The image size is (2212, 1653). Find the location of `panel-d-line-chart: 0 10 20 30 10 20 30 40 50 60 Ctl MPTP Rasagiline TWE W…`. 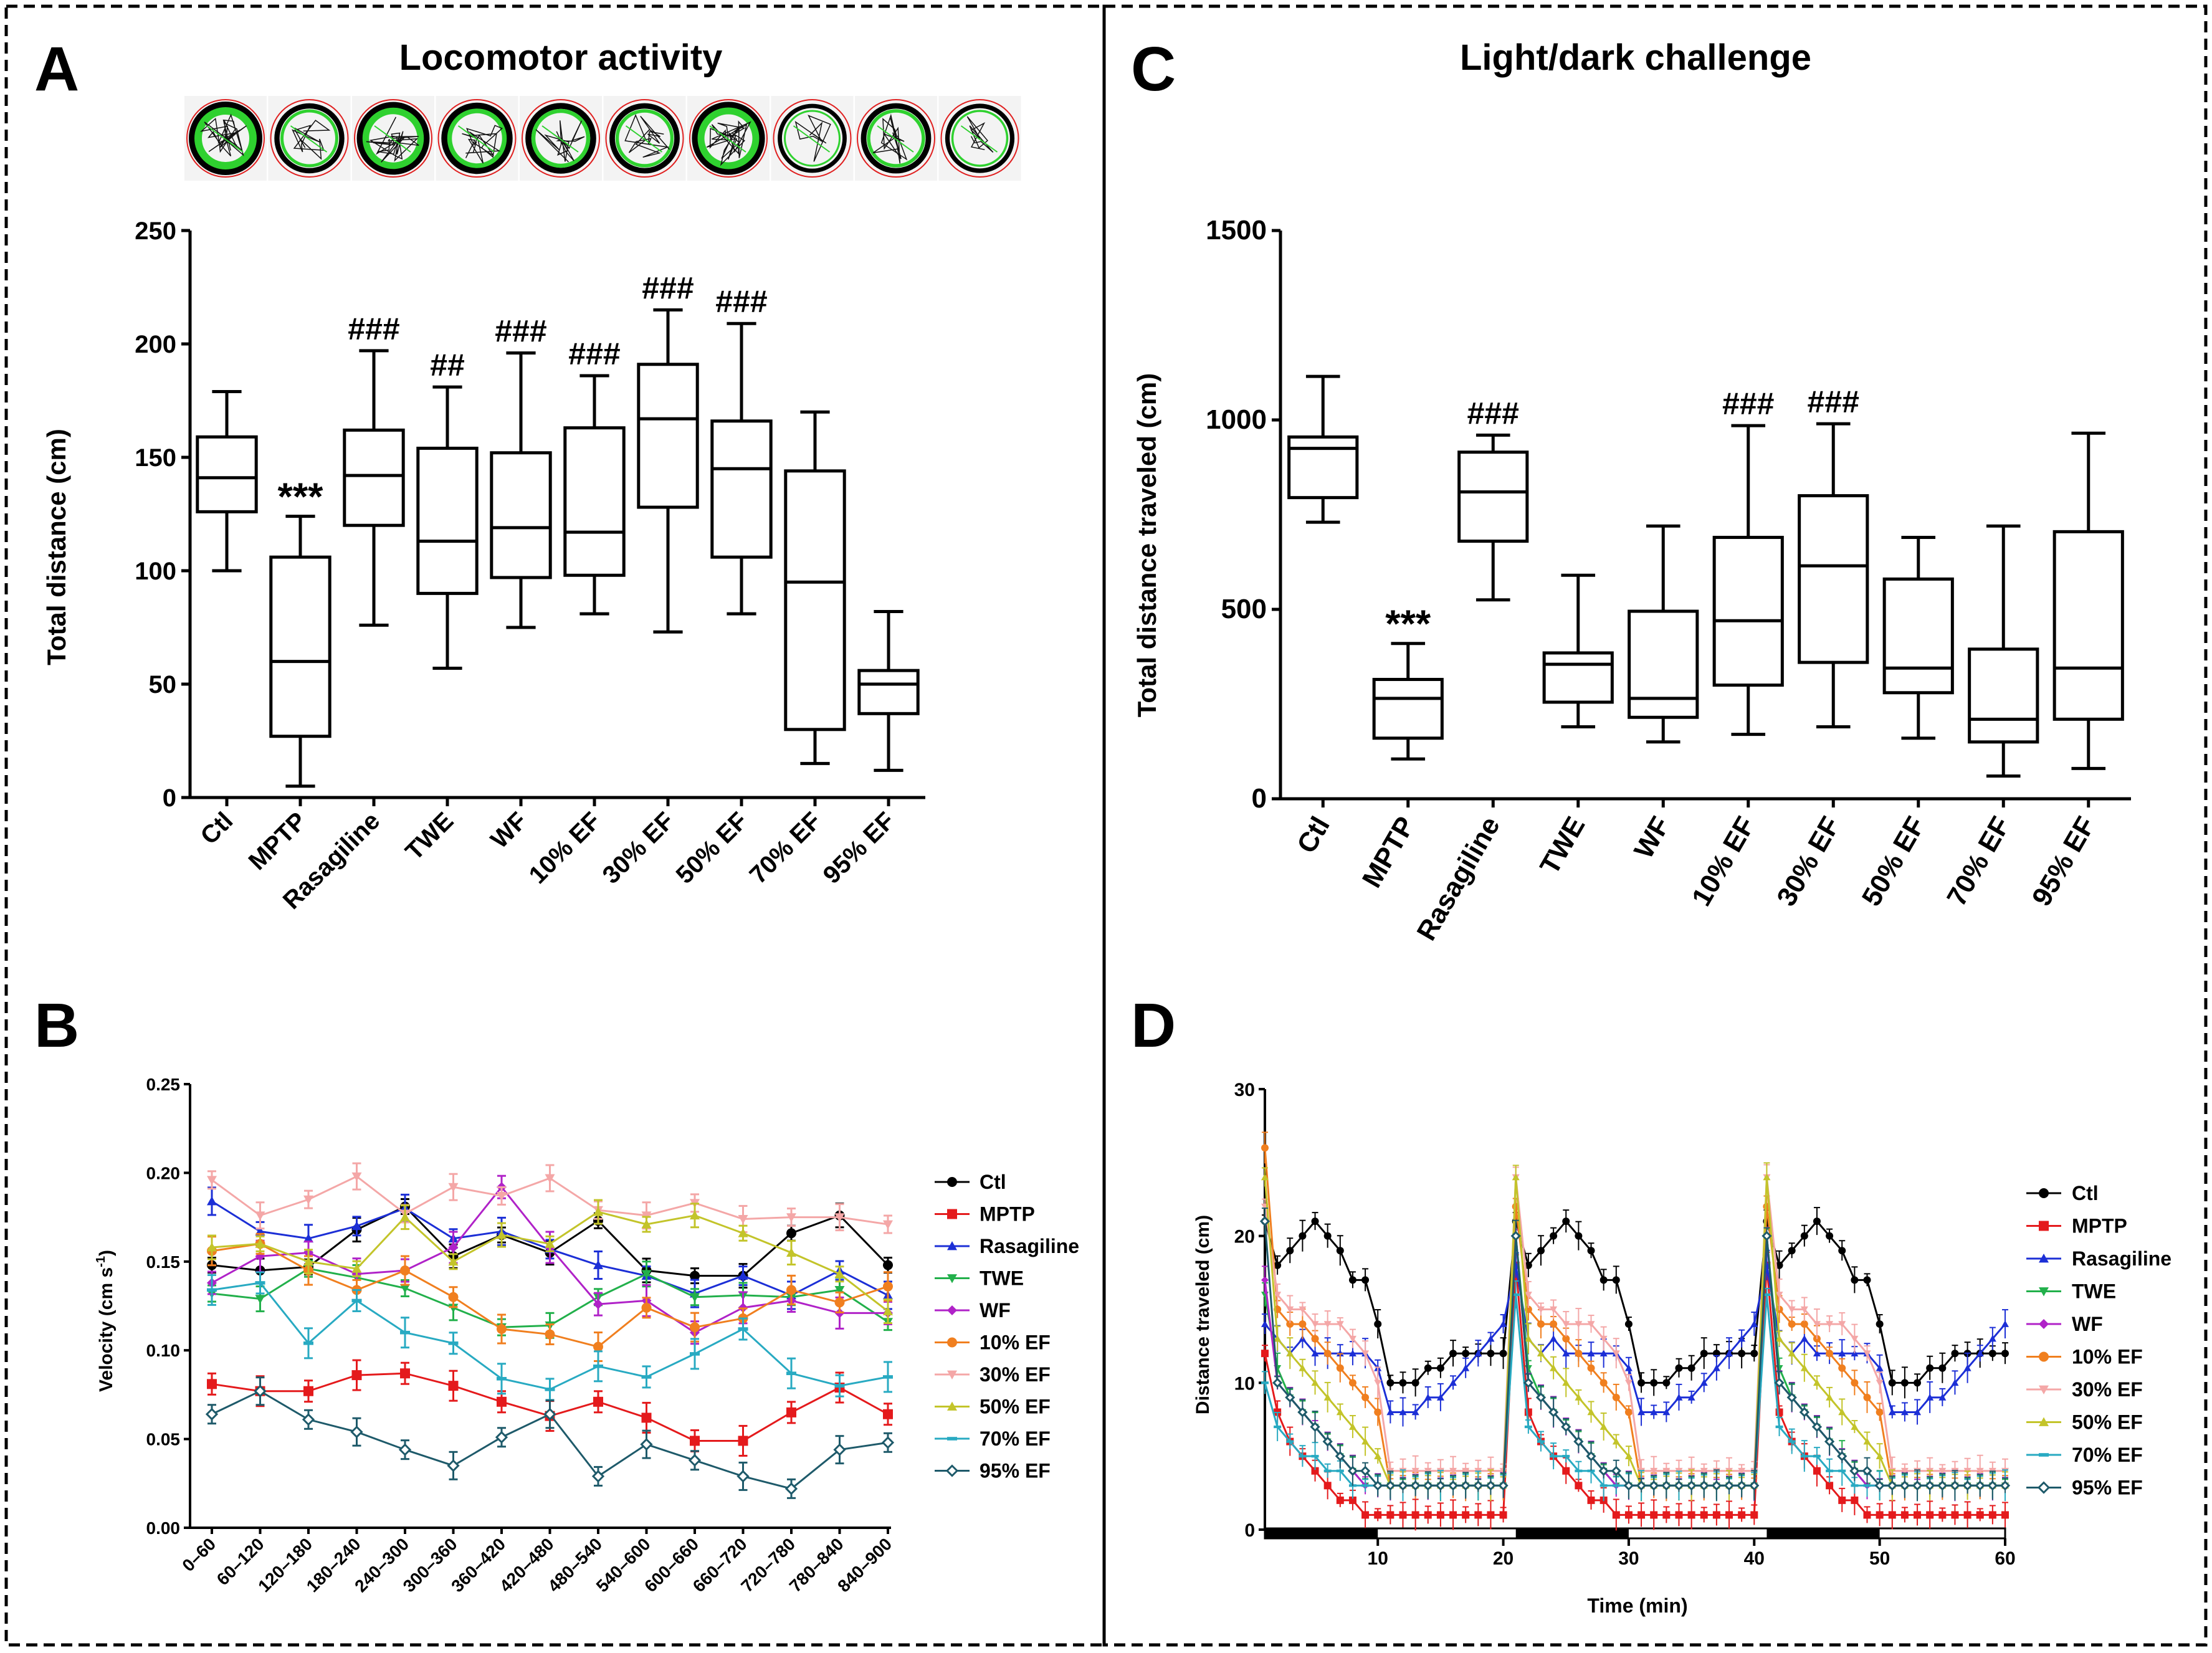

panel-d-line-chart: 0 10 20 30 10 20 30 40 50 60 Ctl MPTP Rasagiline TWE W… is located at coordinates (1702, 1324).